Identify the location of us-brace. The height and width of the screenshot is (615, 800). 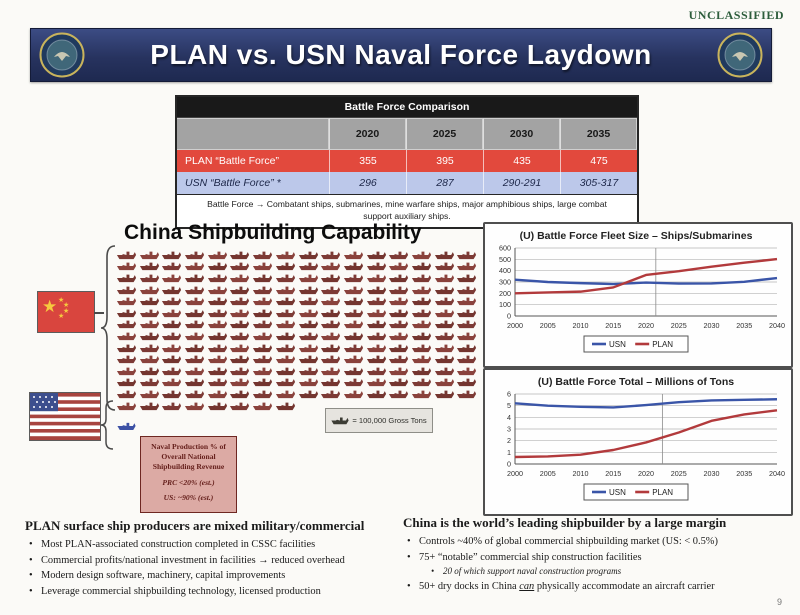
(107, 425).